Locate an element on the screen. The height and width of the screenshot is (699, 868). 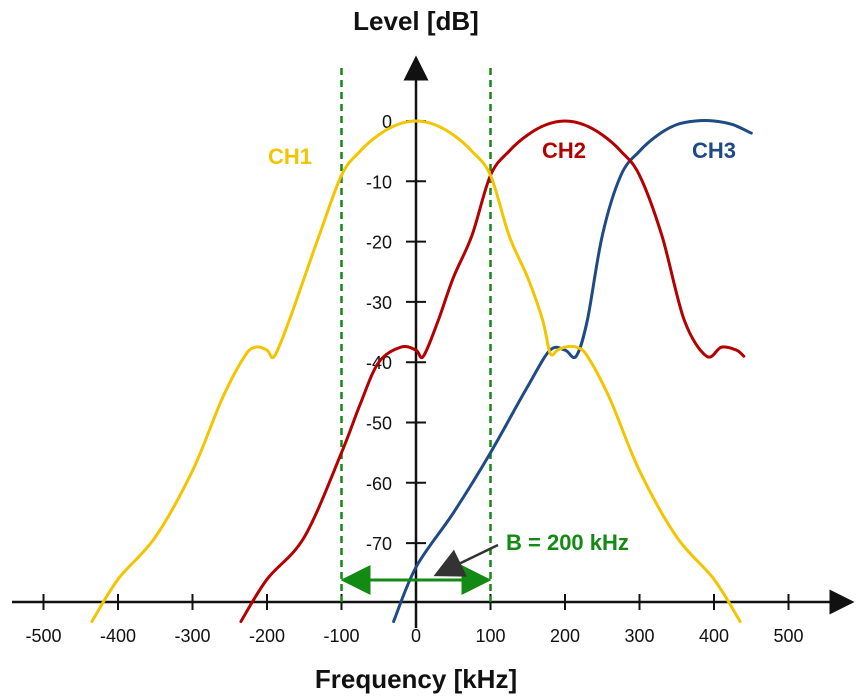
y-tick-label: -60 is located at coordinates (379, 484).